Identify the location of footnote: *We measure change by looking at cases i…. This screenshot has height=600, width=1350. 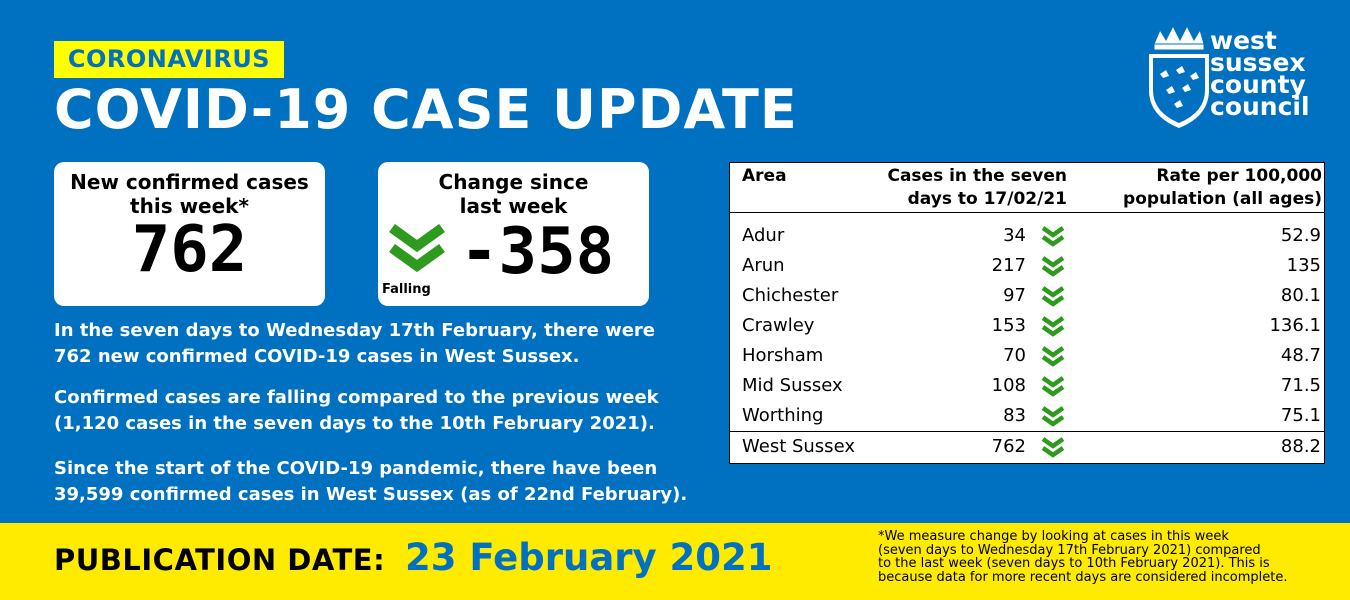
(1113, 557).